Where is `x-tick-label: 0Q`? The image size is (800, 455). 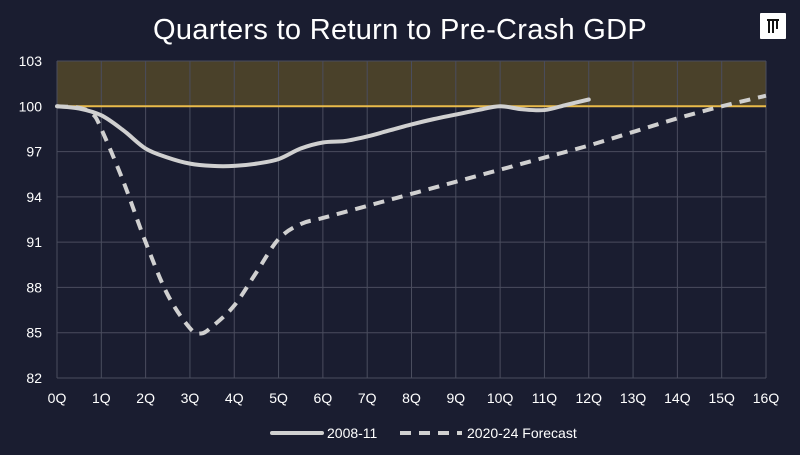 x-tick-label: 0Q is located at coordinates (57, 398).